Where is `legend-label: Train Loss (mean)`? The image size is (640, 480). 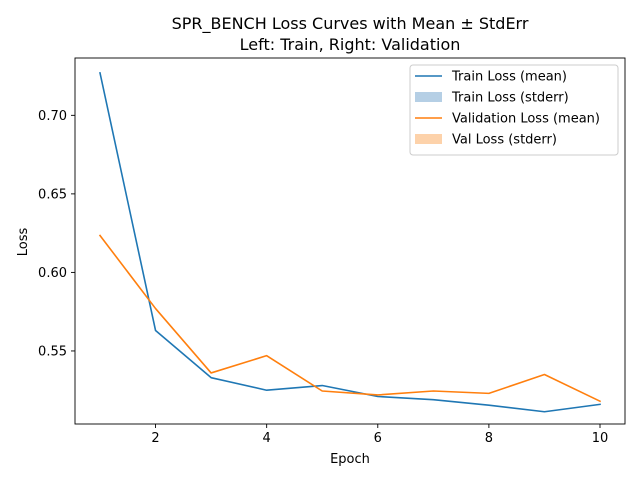
legend-label: Train Loss (mean) is located at coordinates (509, 77).